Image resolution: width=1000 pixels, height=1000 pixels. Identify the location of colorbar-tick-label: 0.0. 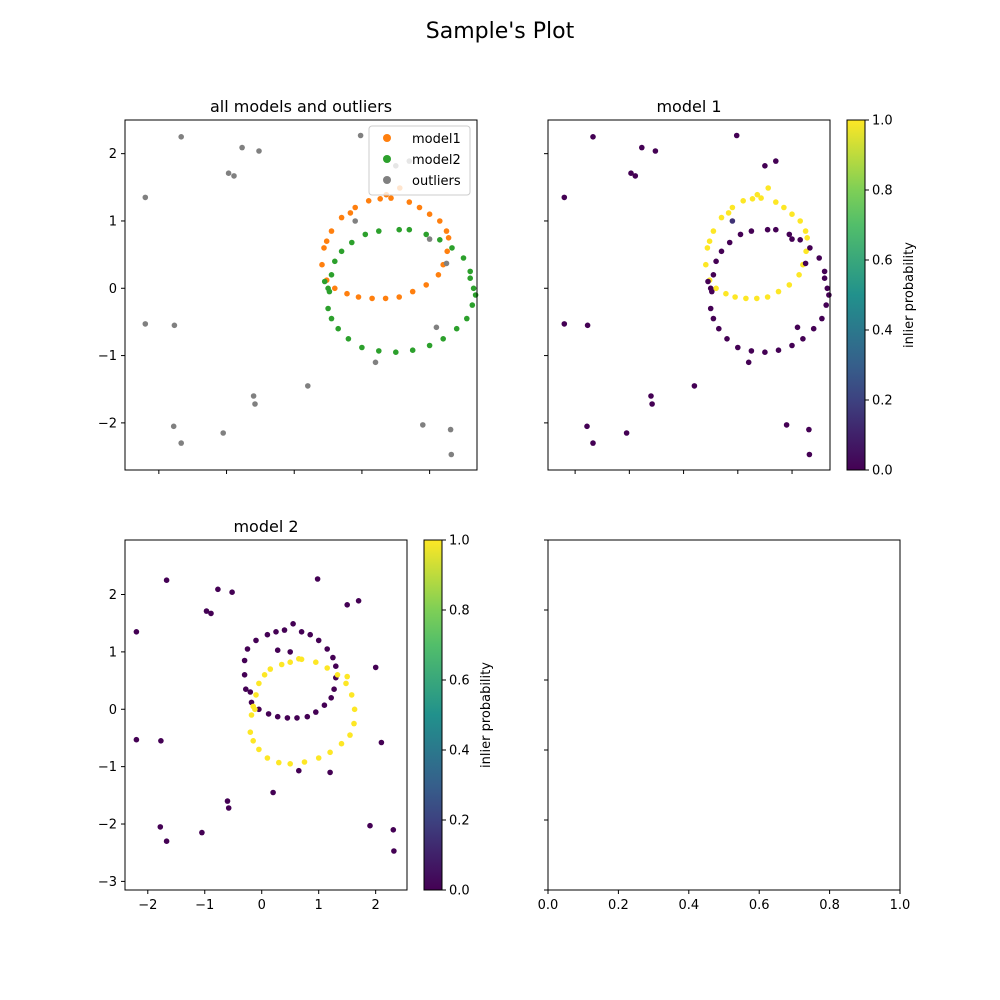
(882, 471).